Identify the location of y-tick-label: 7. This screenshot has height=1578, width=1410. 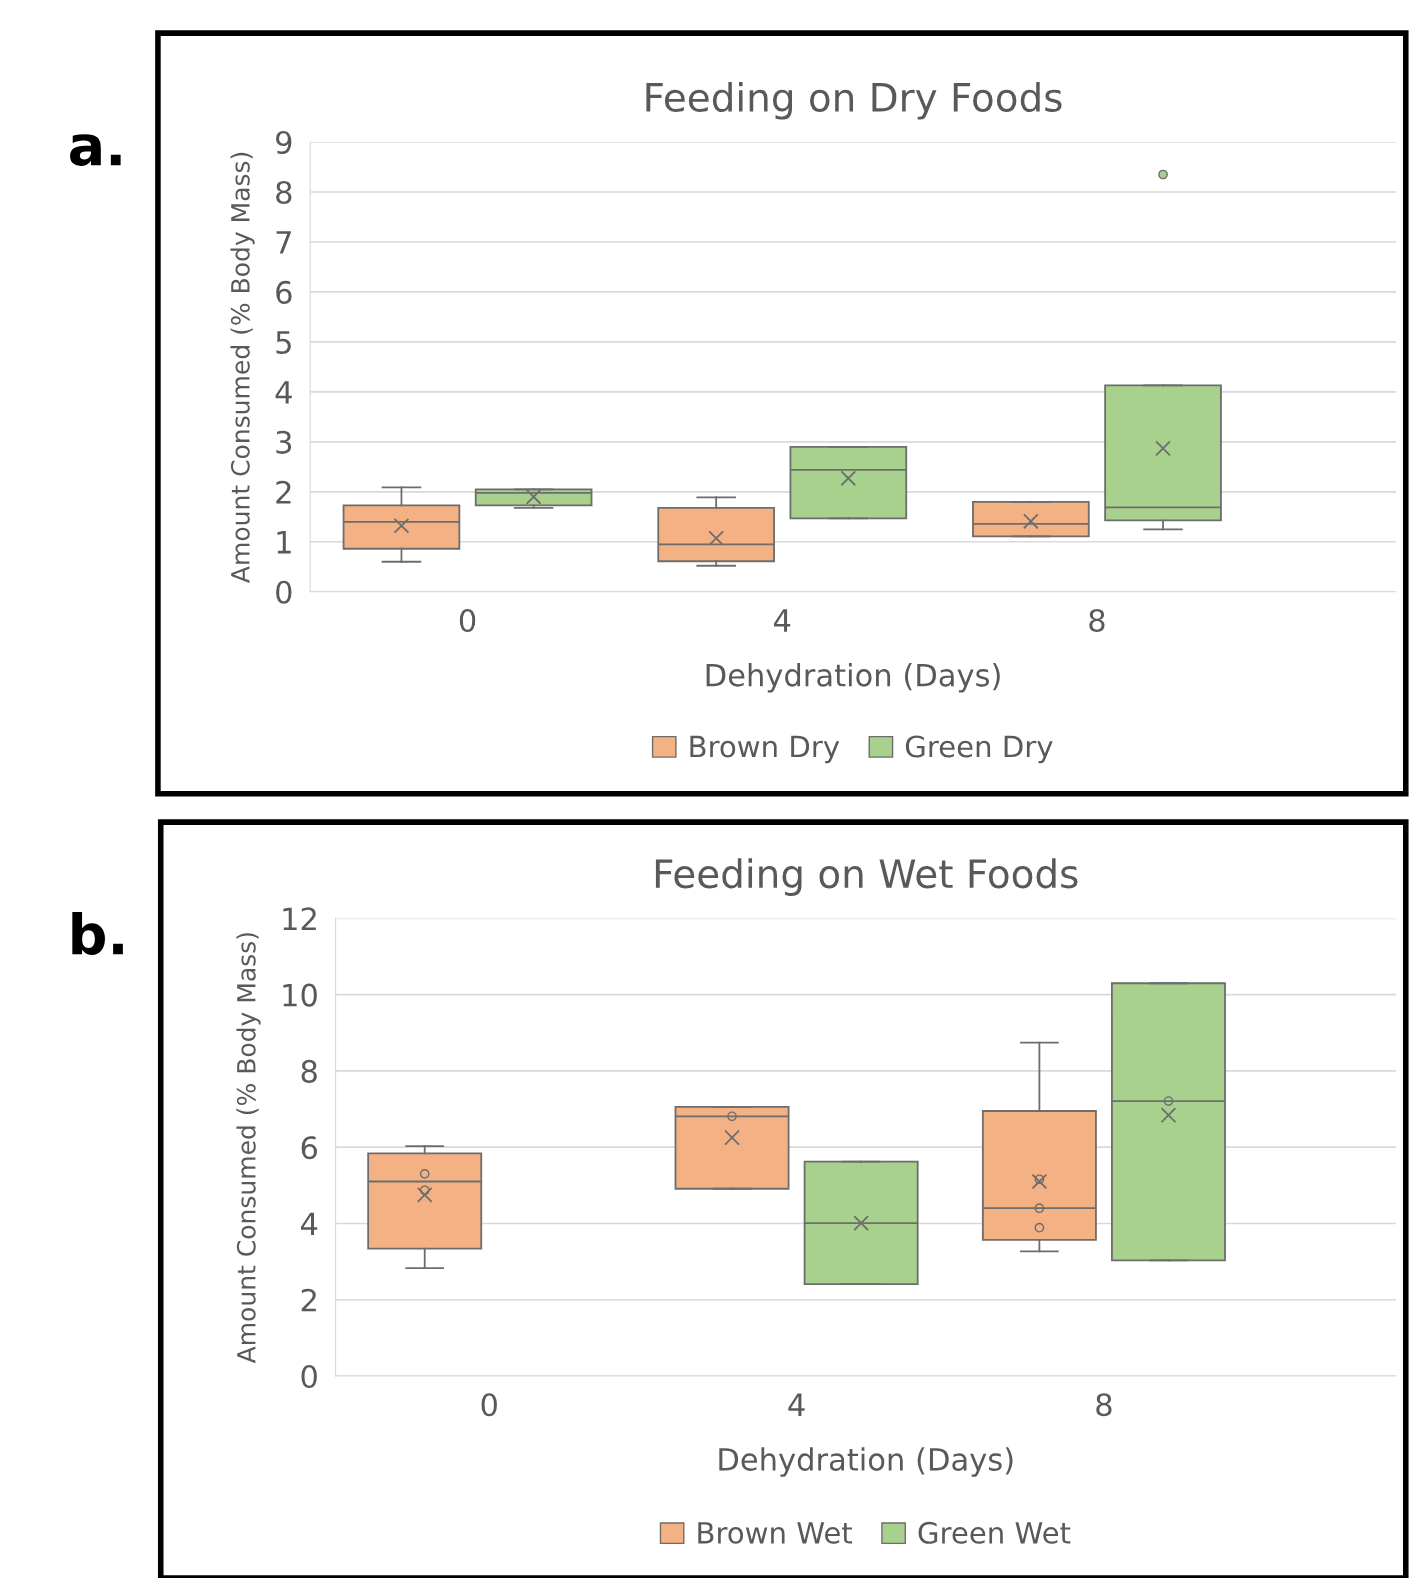
(283, 242).